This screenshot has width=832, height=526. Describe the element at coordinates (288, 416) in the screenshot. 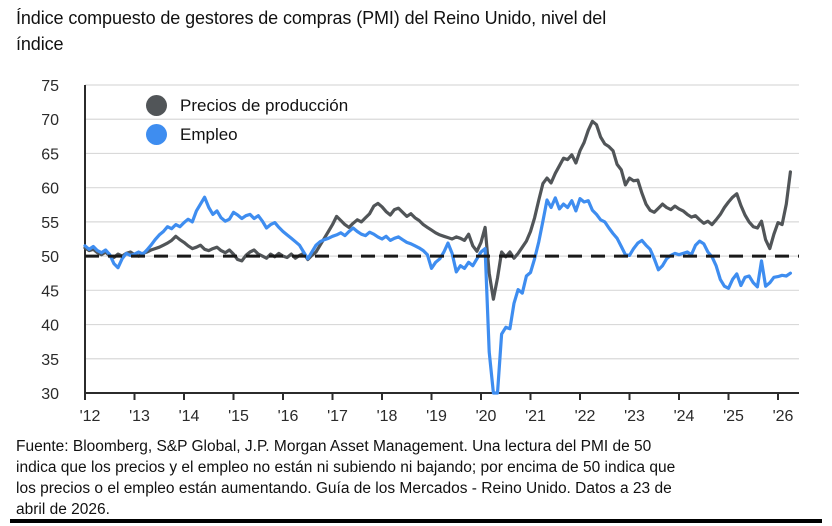

I see `svg-text: '16` at that location.